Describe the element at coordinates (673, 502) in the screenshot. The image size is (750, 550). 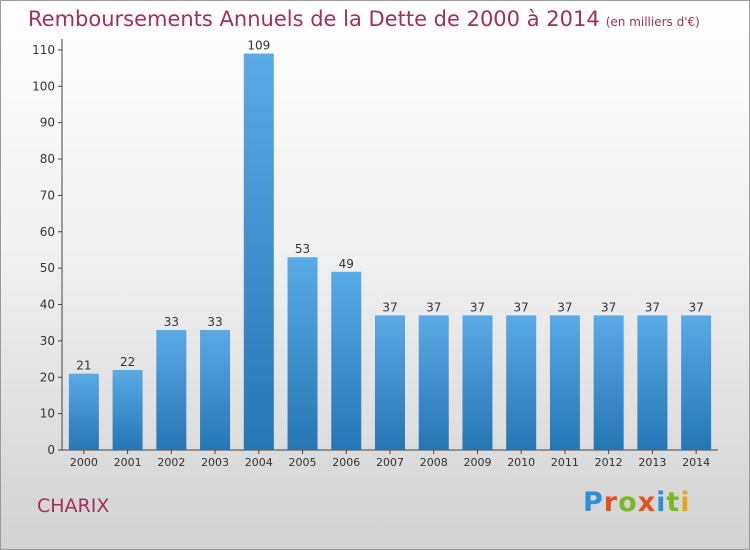
I see `logo-letter: t` at that location.